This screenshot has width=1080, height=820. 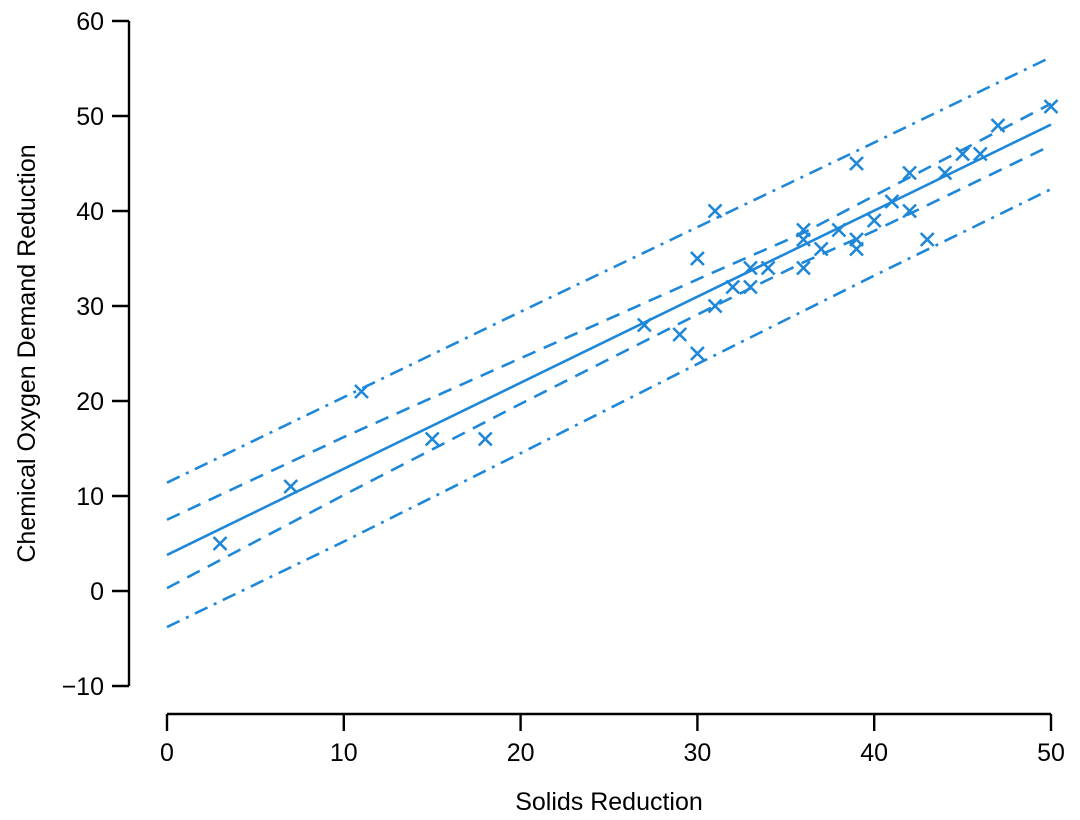 What do you see at coordinates (90, 212) in the screenshot?
I see `y-tick-label: 40` at bounding box center [90, 212].